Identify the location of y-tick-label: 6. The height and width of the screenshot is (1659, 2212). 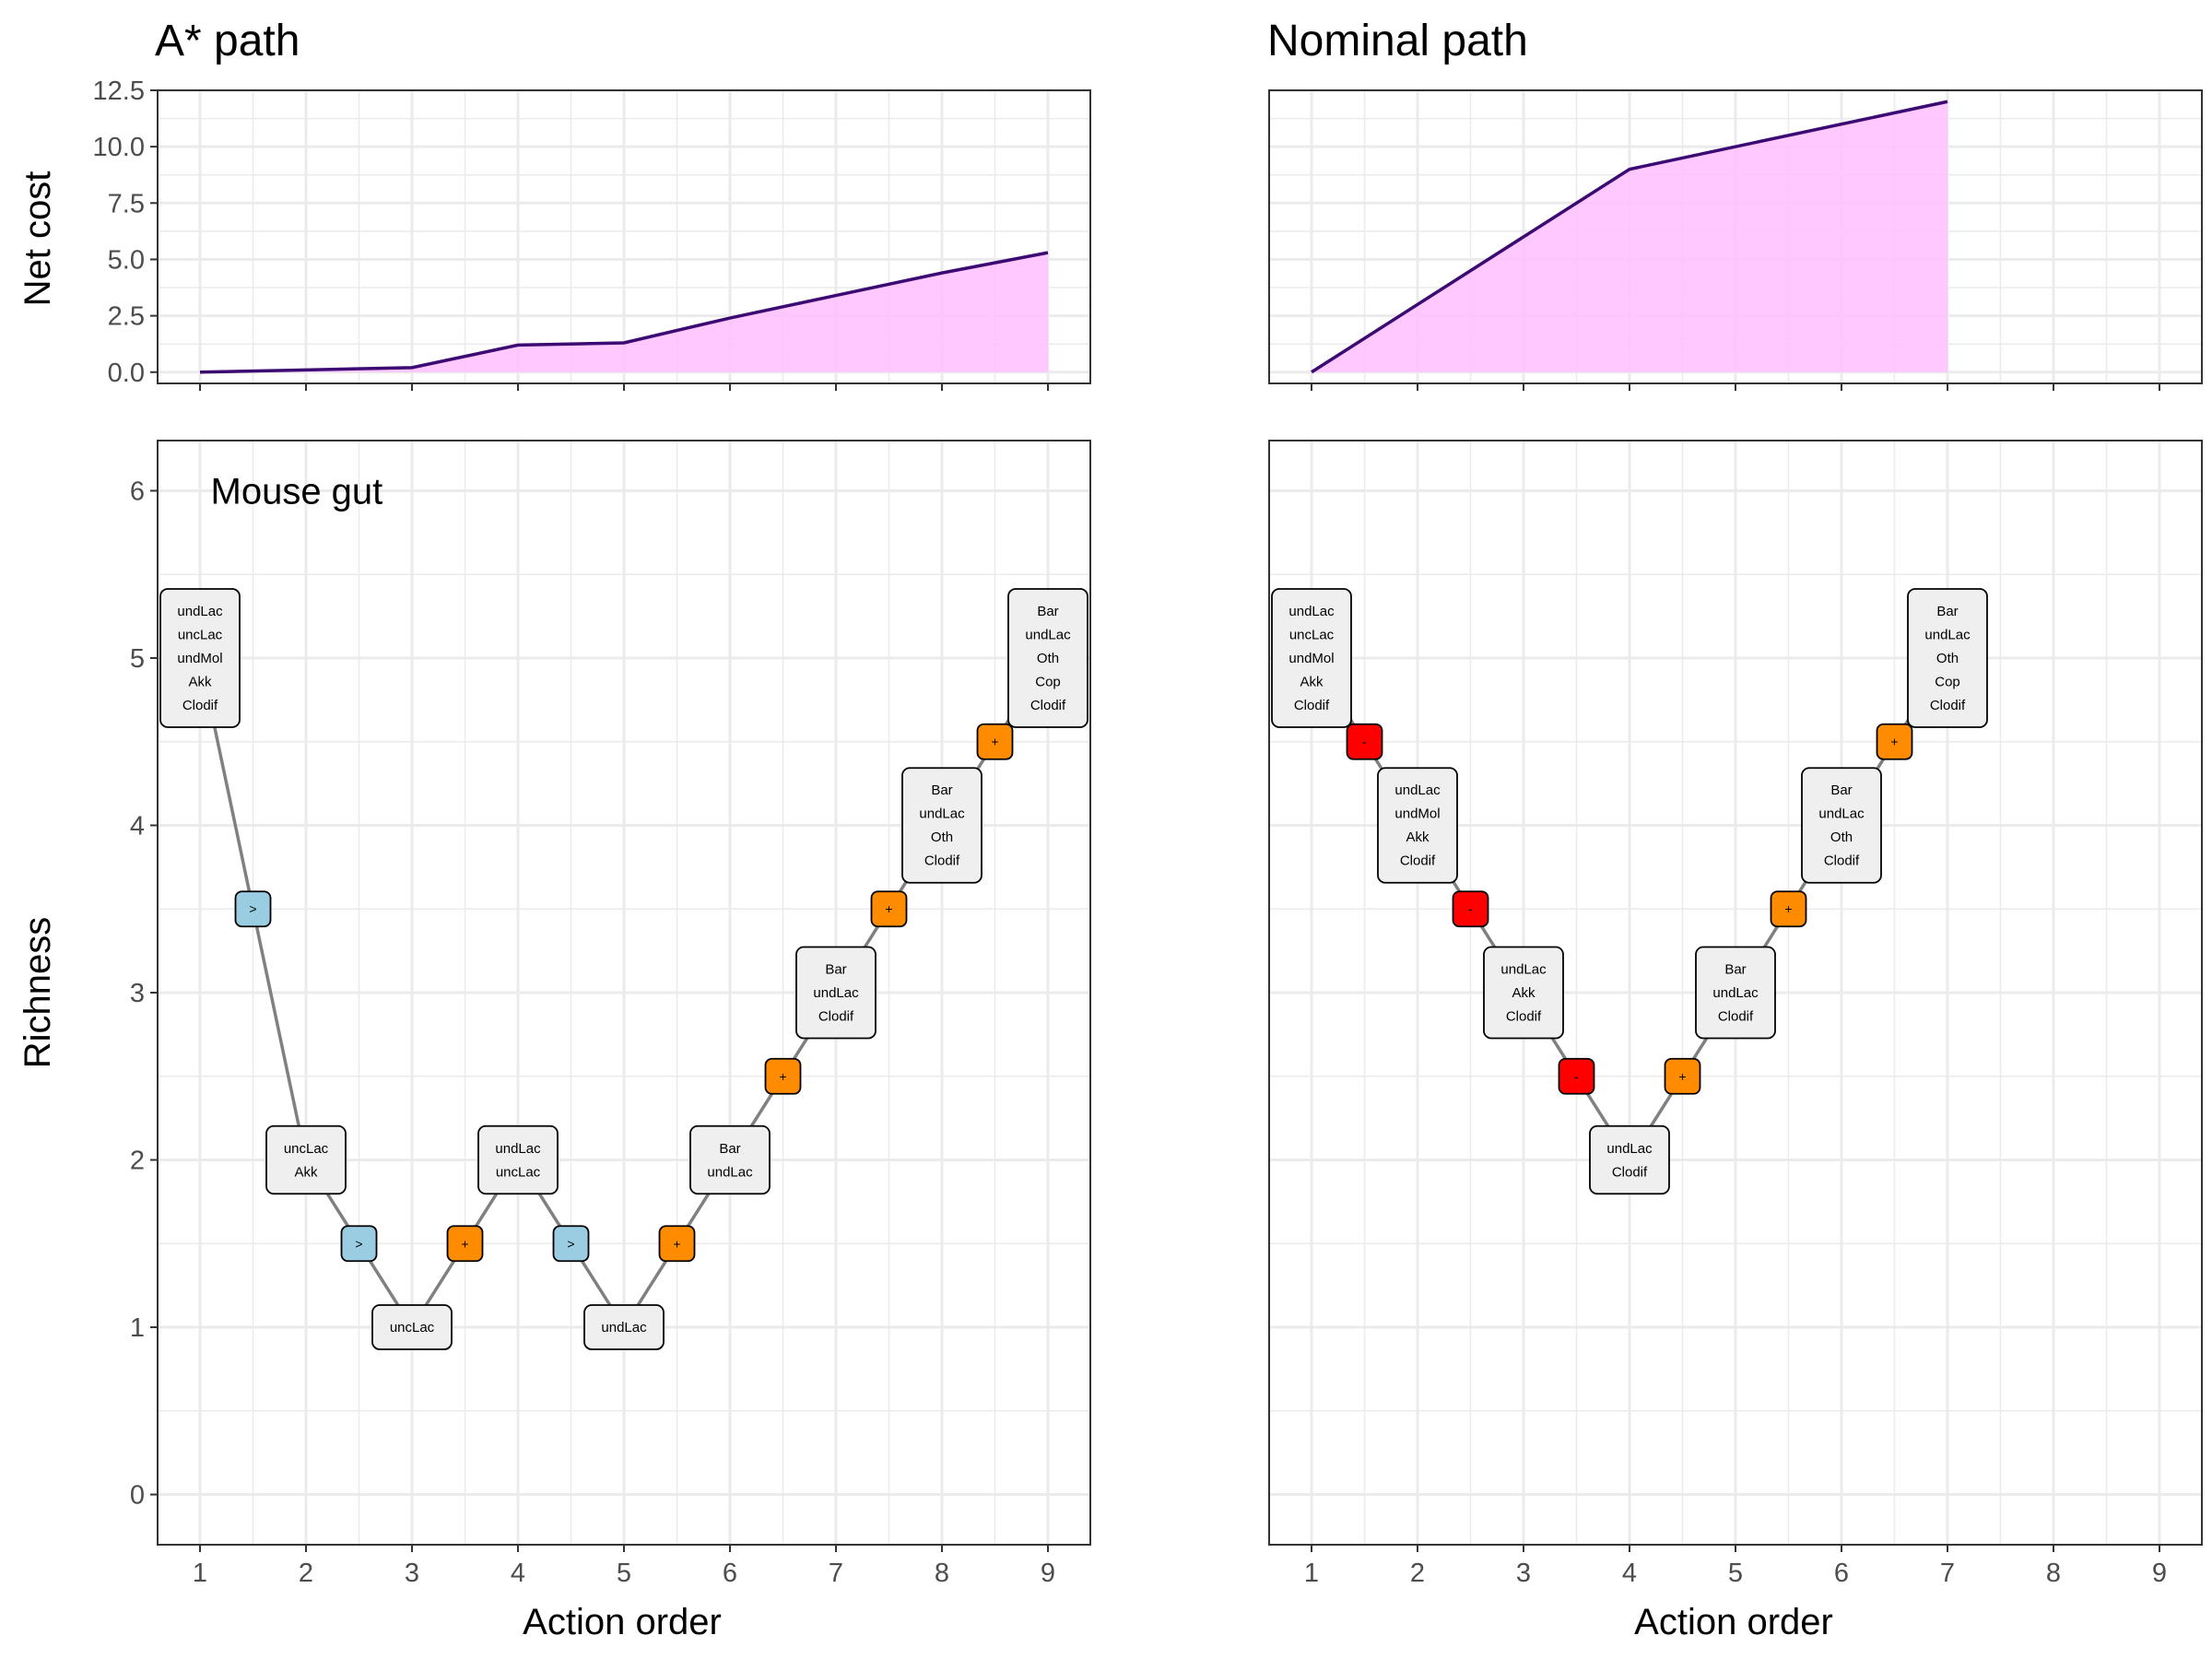
(137, 491).